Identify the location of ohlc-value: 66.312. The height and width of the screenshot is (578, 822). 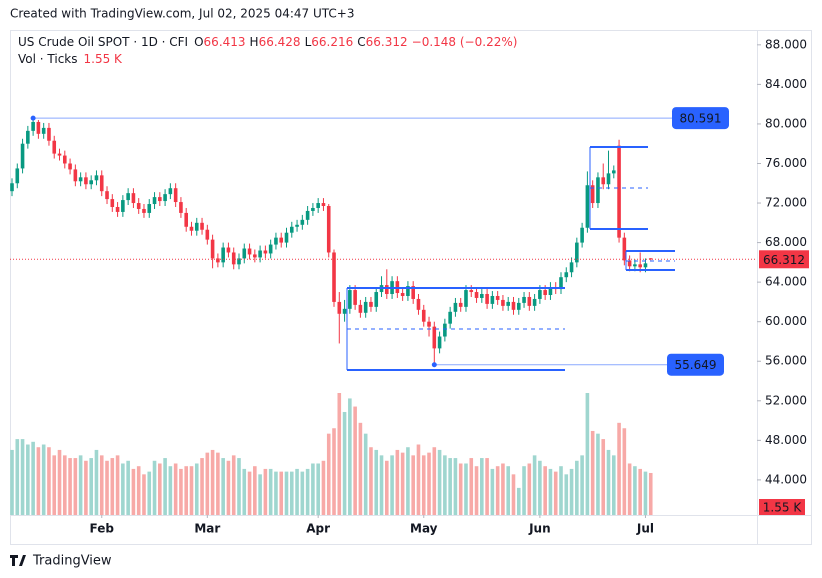
(387, 42).